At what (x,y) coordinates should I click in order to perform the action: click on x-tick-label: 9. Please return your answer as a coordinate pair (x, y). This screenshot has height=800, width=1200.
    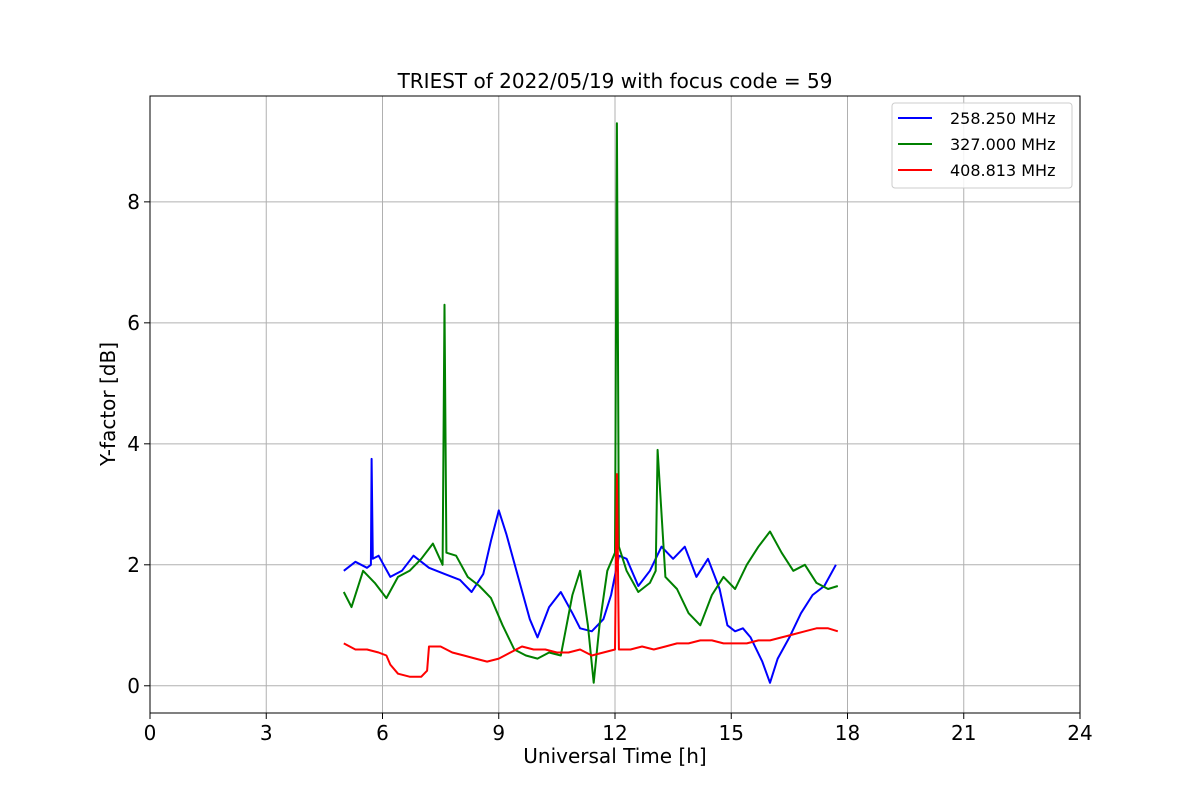
    Looking at the image, I should click on (498, 733).